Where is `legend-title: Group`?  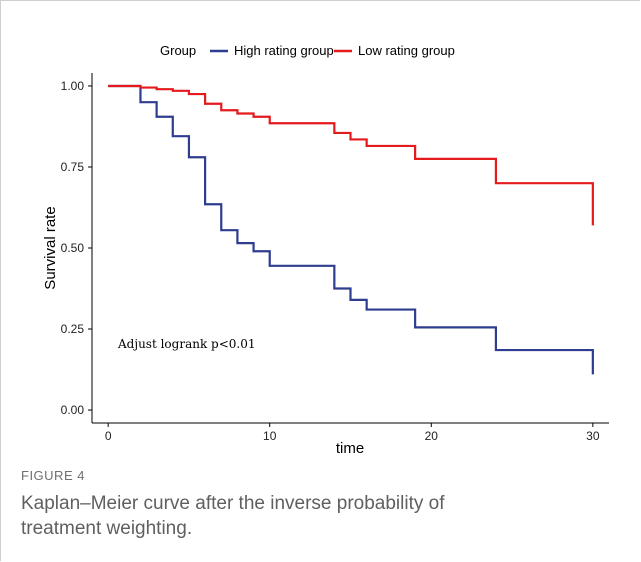
legend-title: Group is located at coordinates (178, 50).